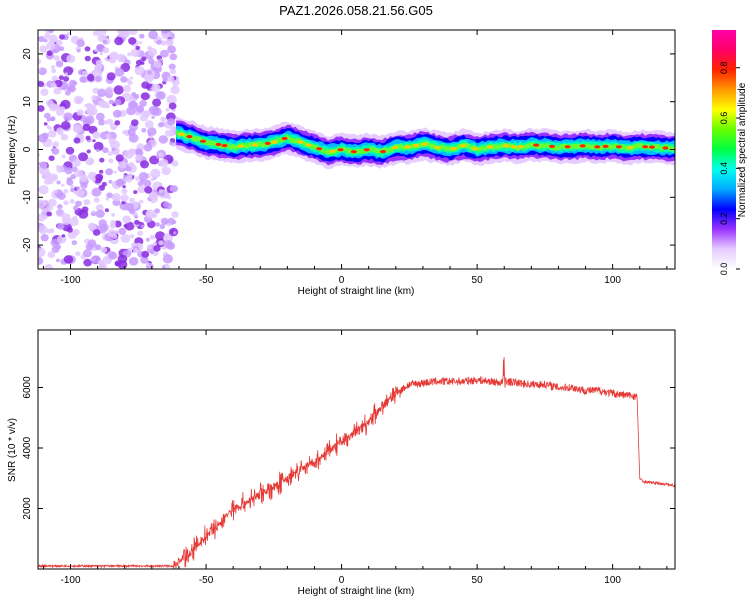 The width and height of the screenshot is (750, 600). Describe the element at coordinates (612, 280) in the screenshot. I see `x-tick-label: 100` at that location.